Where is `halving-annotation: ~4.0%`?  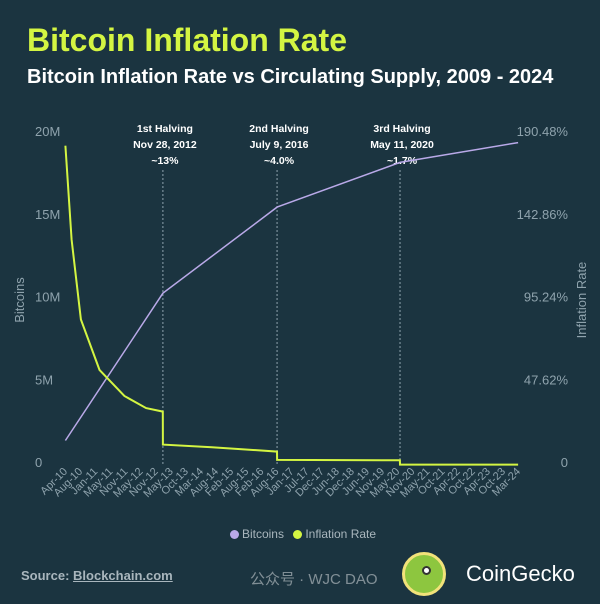
halving-annotation: ~4.0% is located at coordinates (279, 161).